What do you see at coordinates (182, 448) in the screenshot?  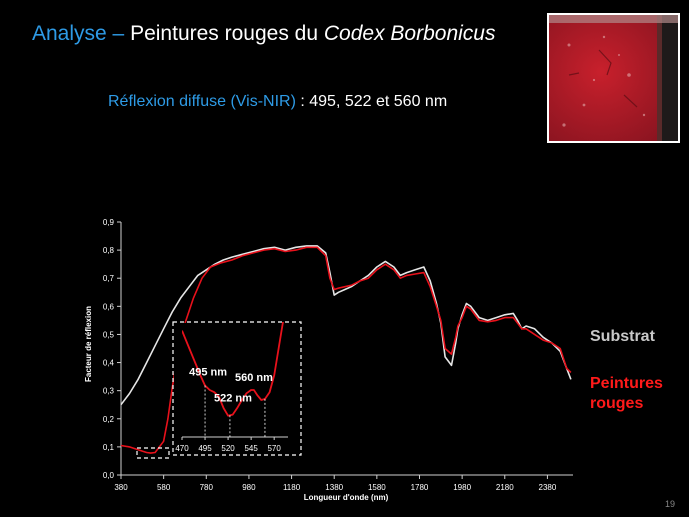 I see `inset-x-tick-label: 470` at bounding box center [182, 448].